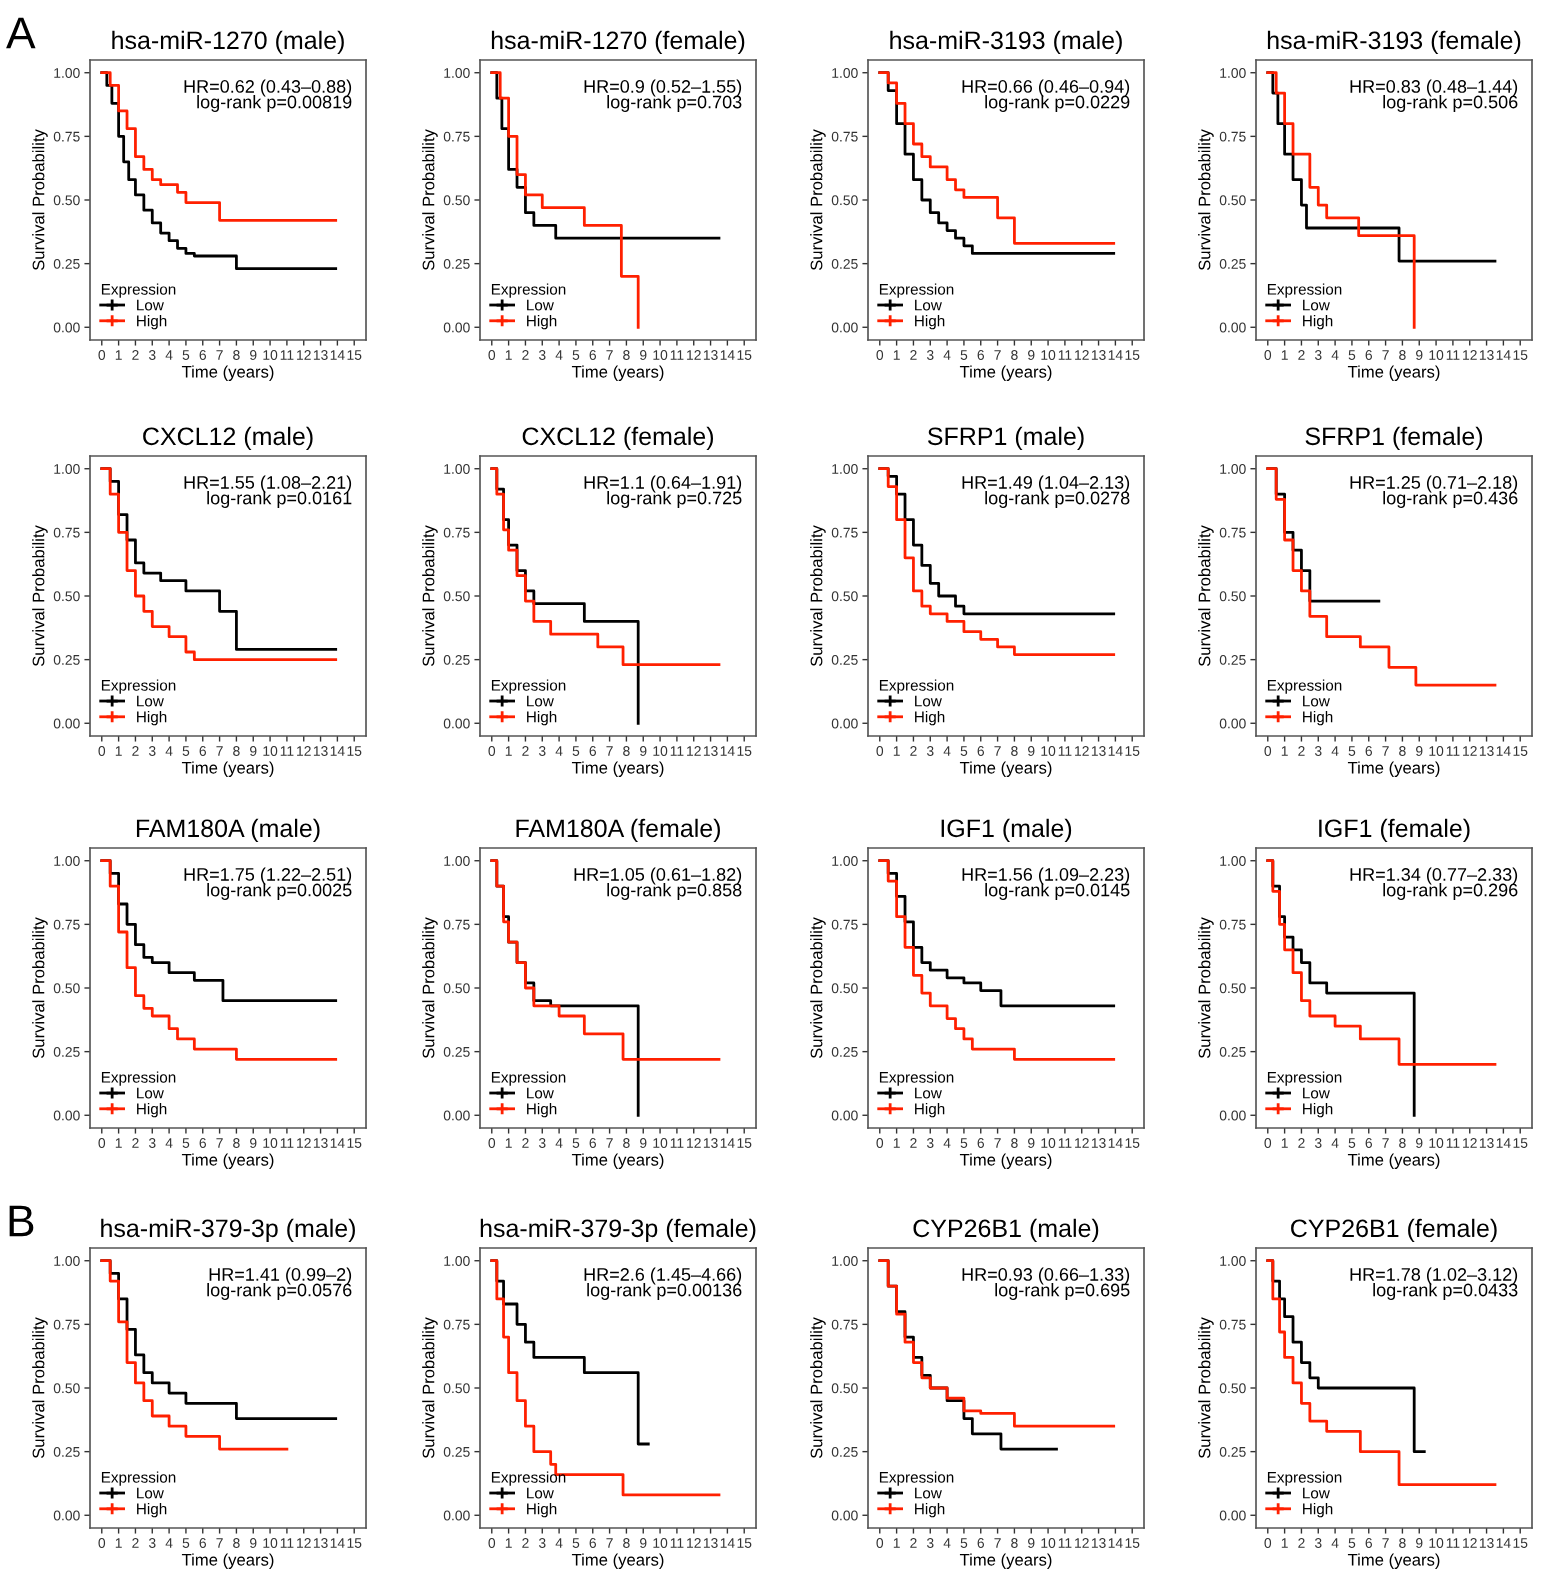 The image size is (1548, 1572). Describe the element at coordinates (268, 95) in the screenshot. I see `annotation: HR=0.62 (0.43–0.88) log-rank p=0.00819` at that location.